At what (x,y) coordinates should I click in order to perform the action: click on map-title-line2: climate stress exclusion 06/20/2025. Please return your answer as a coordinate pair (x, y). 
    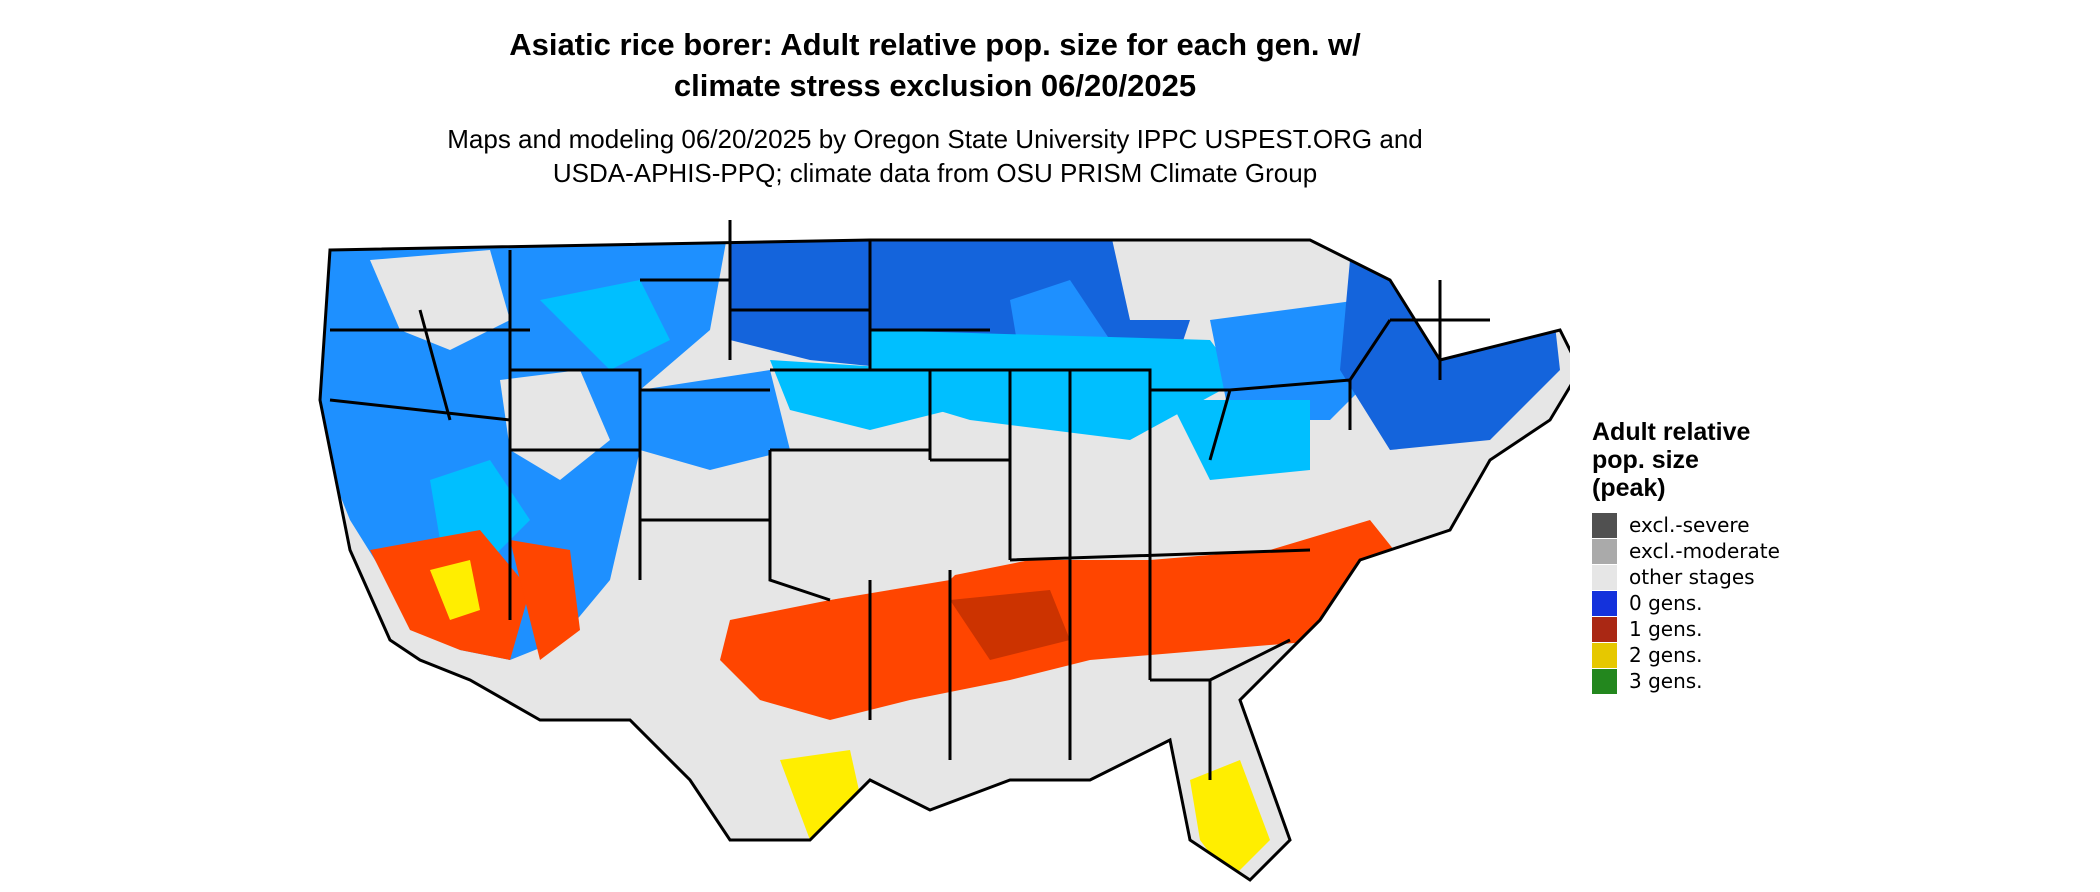
    Looking at the image, I should click on (935, 85).